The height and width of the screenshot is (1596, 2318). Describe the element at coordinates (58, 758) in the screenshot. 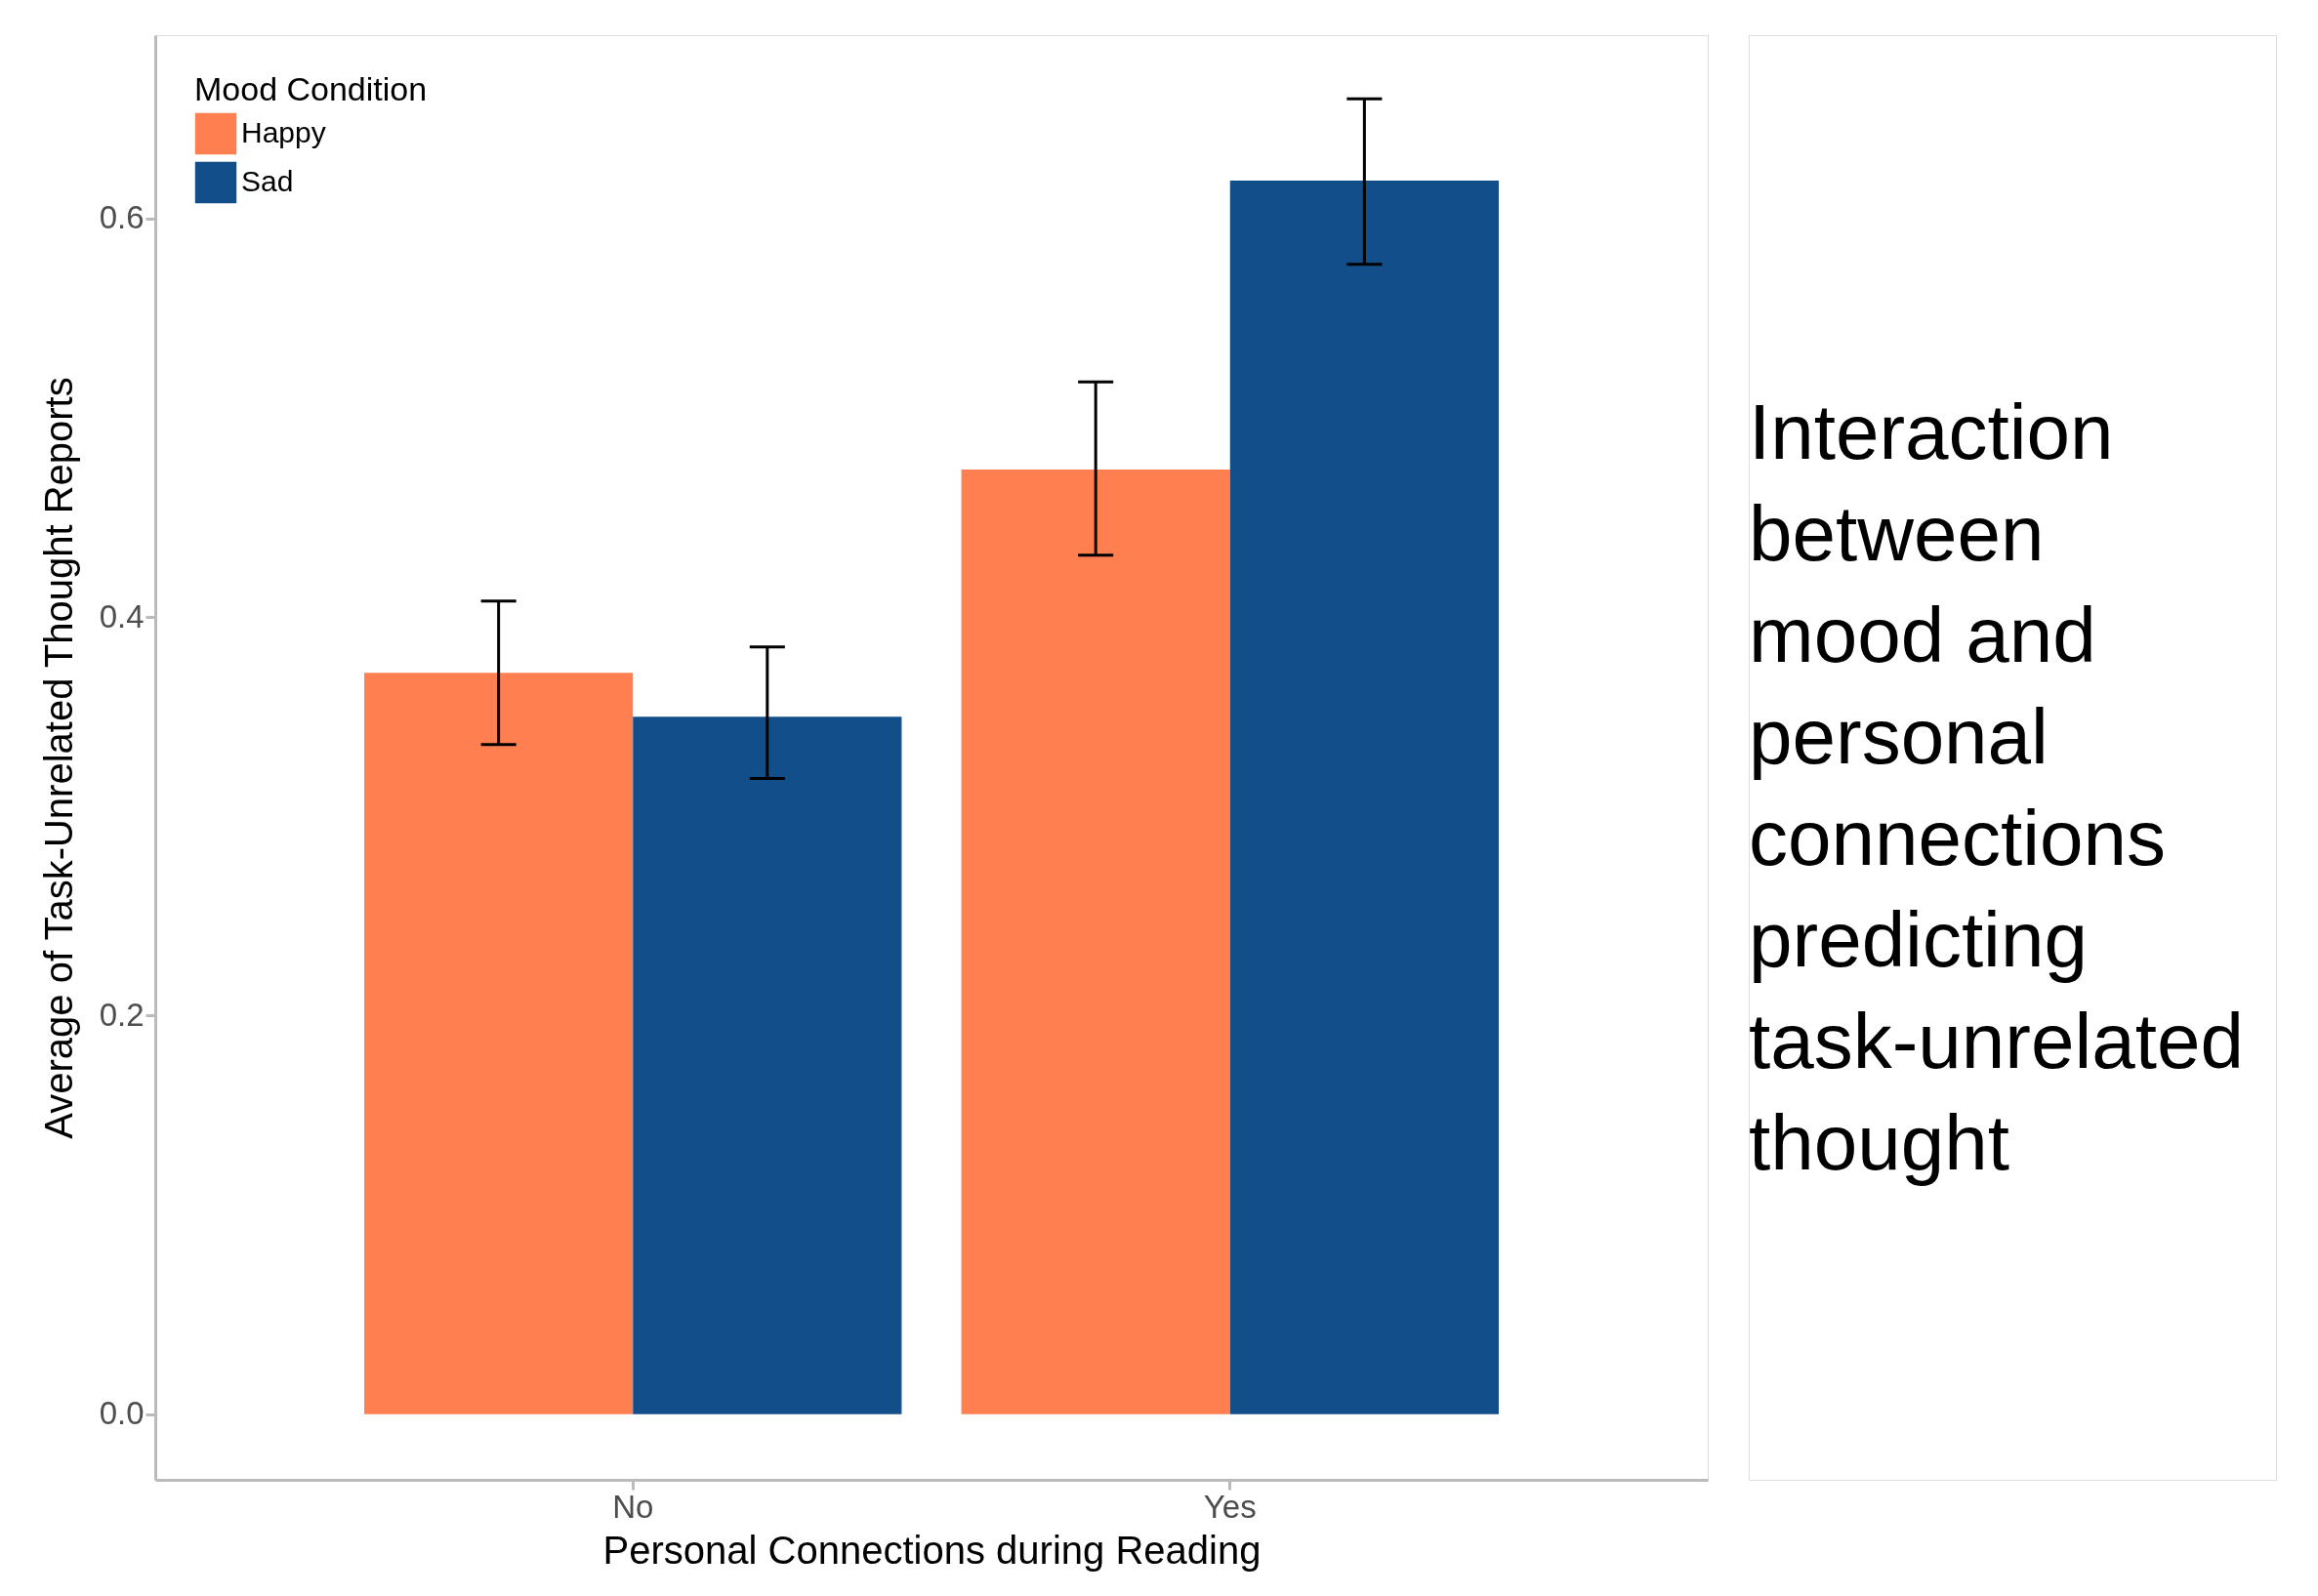

I see `y-axis-title: Average of Task-Unrelated Thought Reports` at that location.